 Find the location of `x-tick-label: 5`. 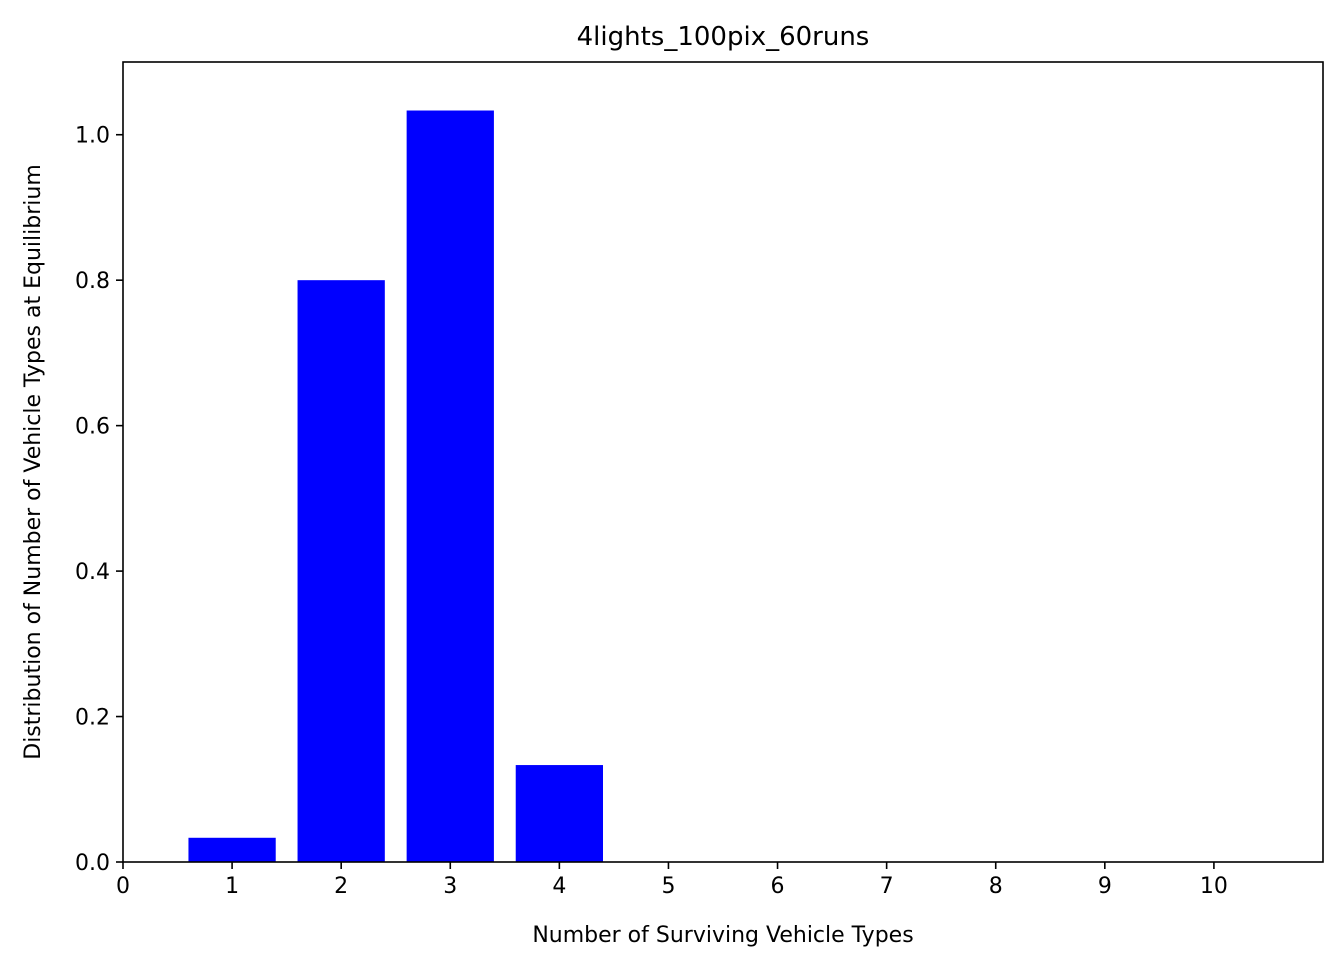

x-tick-label: 5 is located at coordinates (668, 886).